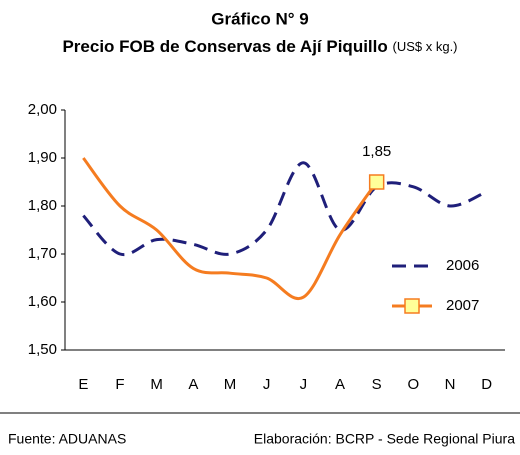 The width and height of the screenshot is (520, 455). I want to click on legend-label: 2007, so click(462, 305).